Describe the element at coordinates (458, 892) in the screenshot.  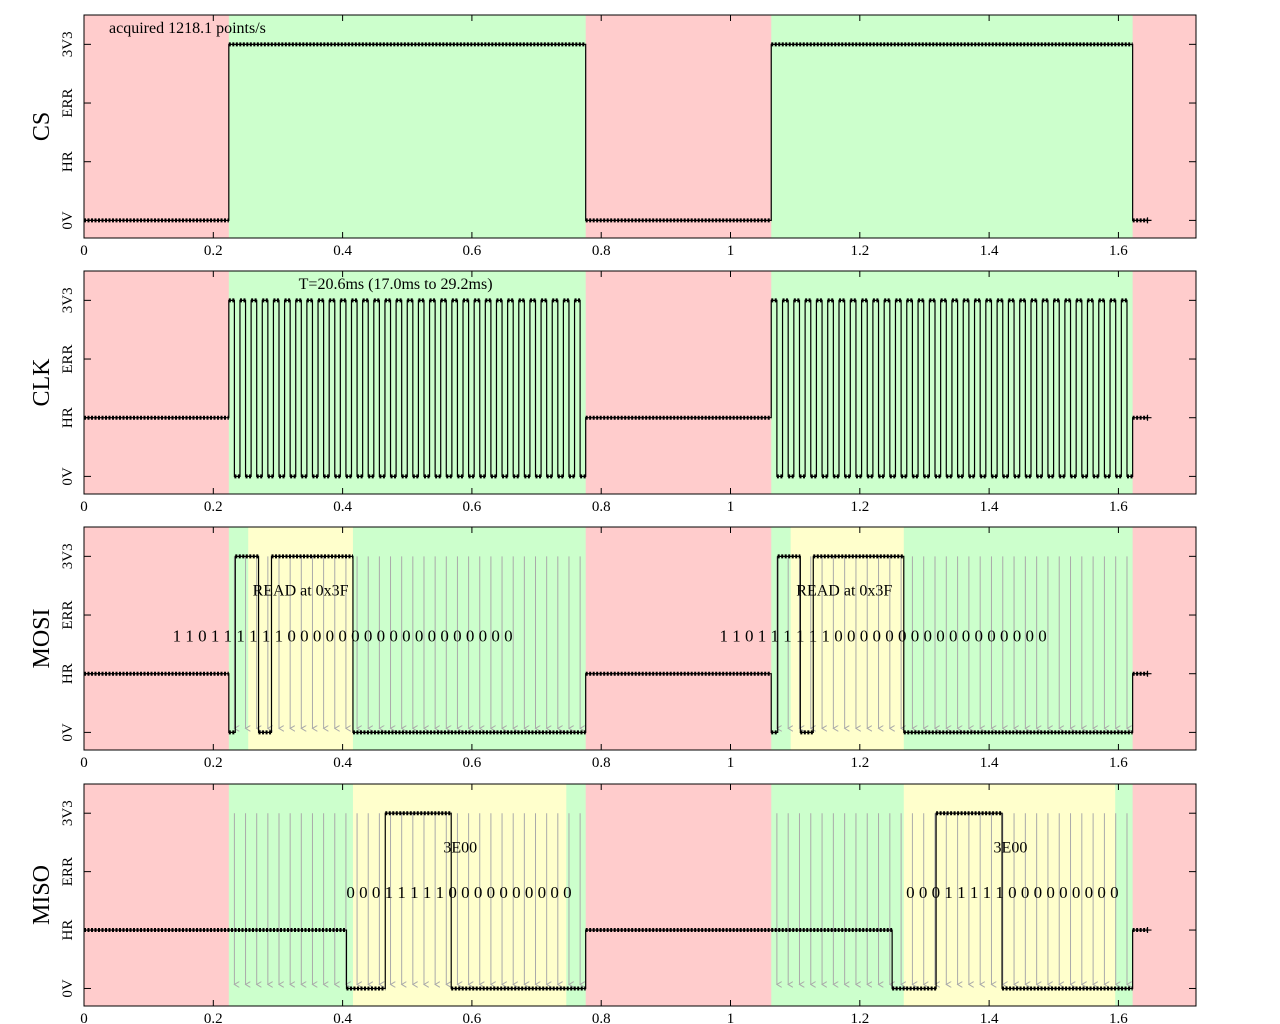
I see `decoded-bit-string: 0 0 0 1 1 1 1 1 0 0 0 0 0 0 0 0 0 0` at that location.